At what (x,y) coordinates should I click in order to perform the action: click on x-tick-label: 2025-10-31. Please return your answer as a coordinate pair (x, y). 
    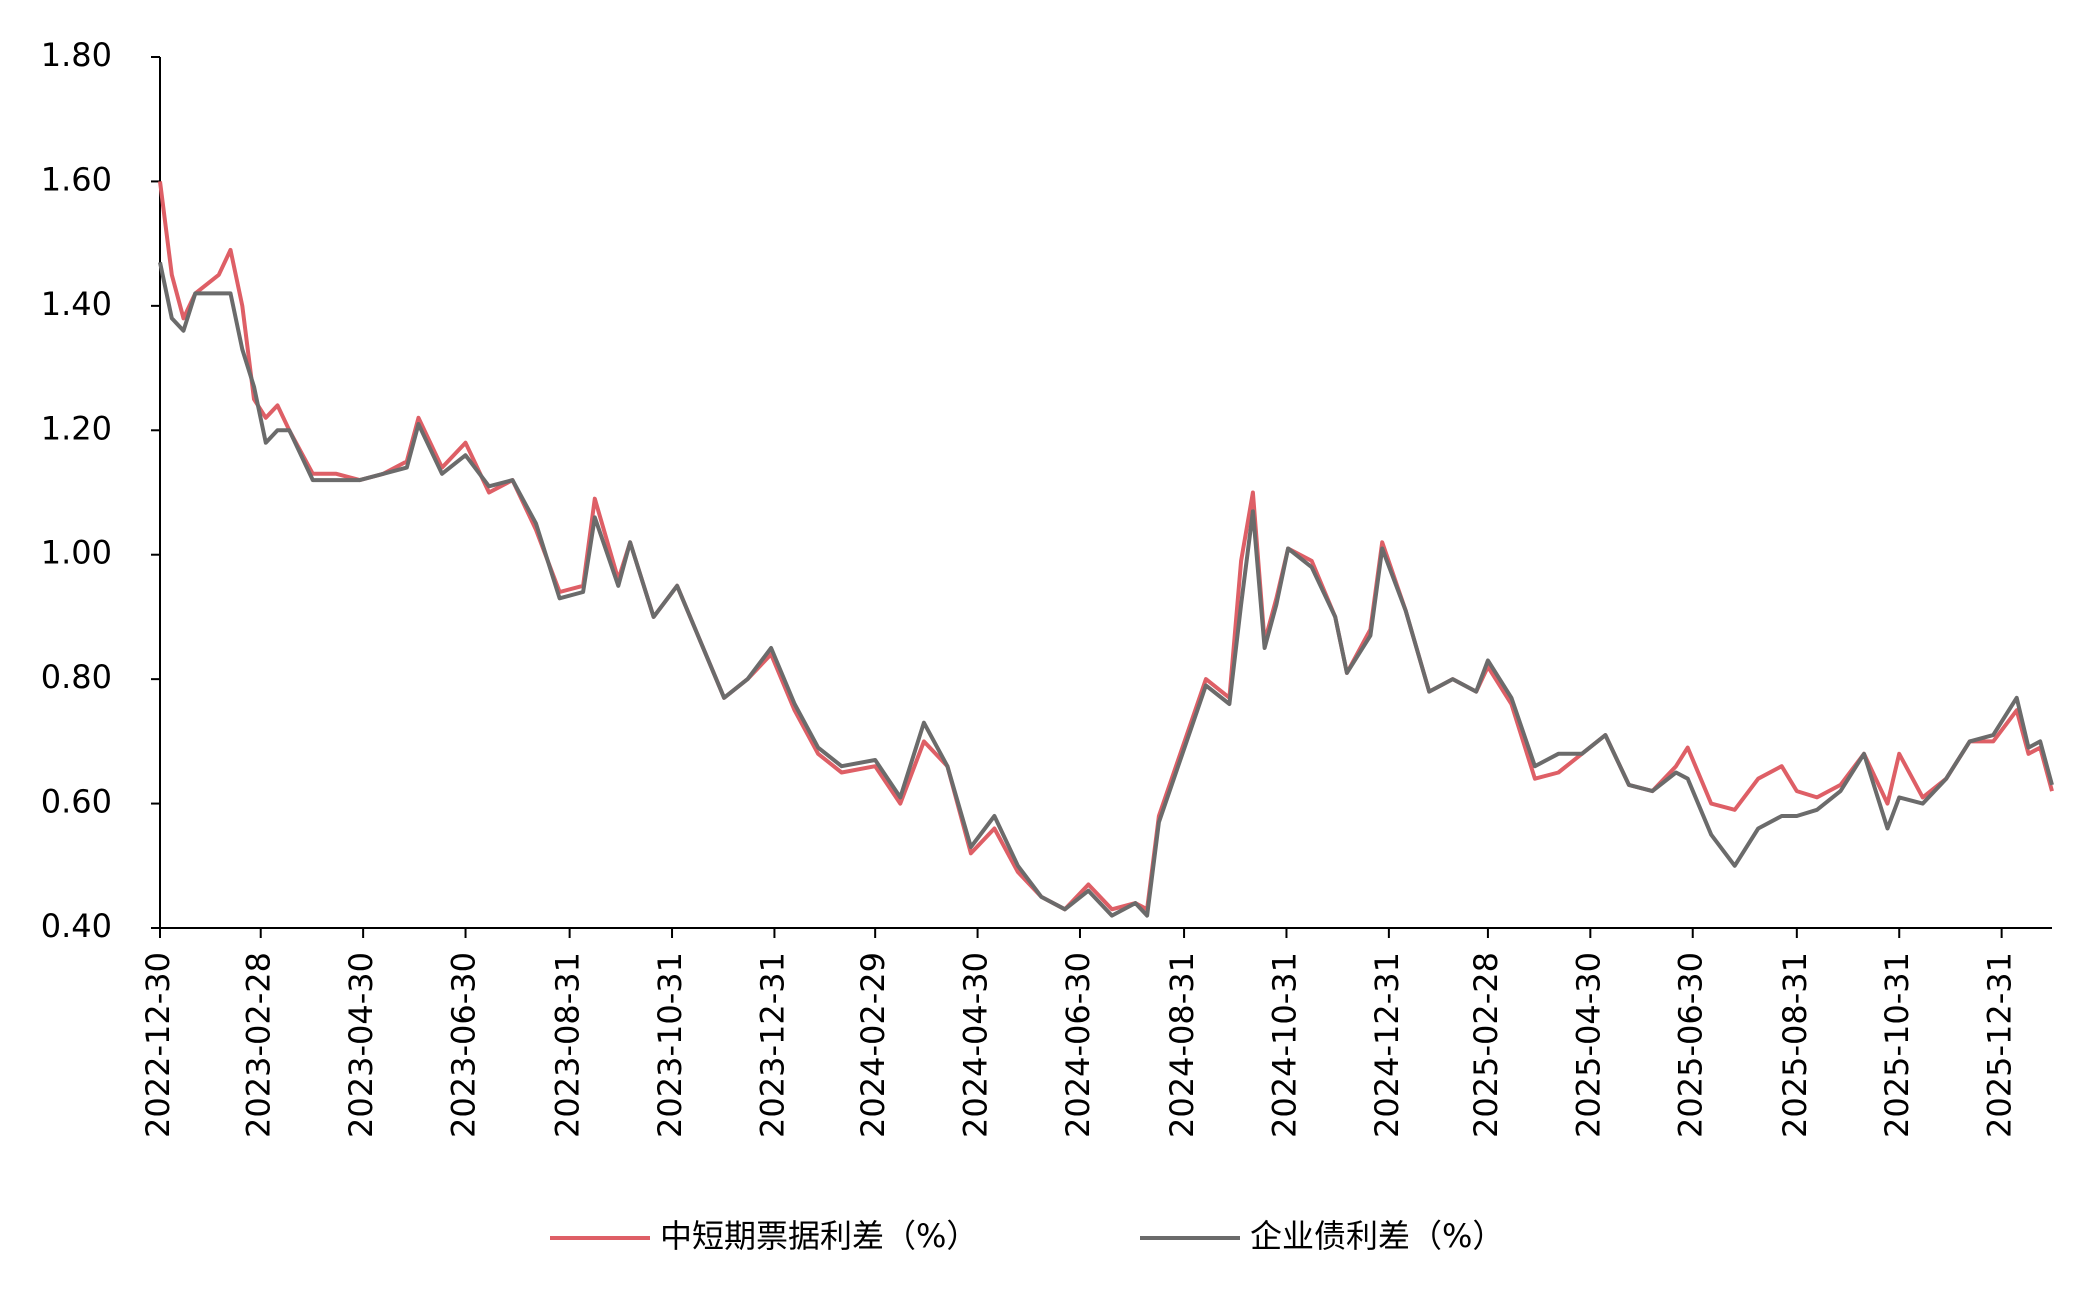
    Looking at the image, I should click on (1897, 1045).